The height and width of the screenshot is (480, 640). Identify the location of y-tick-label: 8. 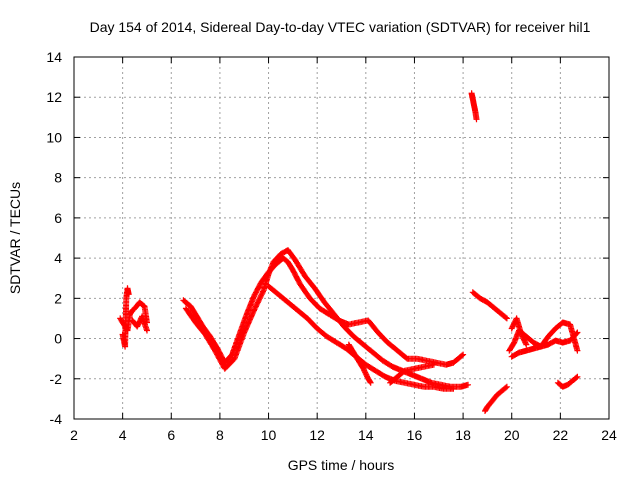
(58, 178).